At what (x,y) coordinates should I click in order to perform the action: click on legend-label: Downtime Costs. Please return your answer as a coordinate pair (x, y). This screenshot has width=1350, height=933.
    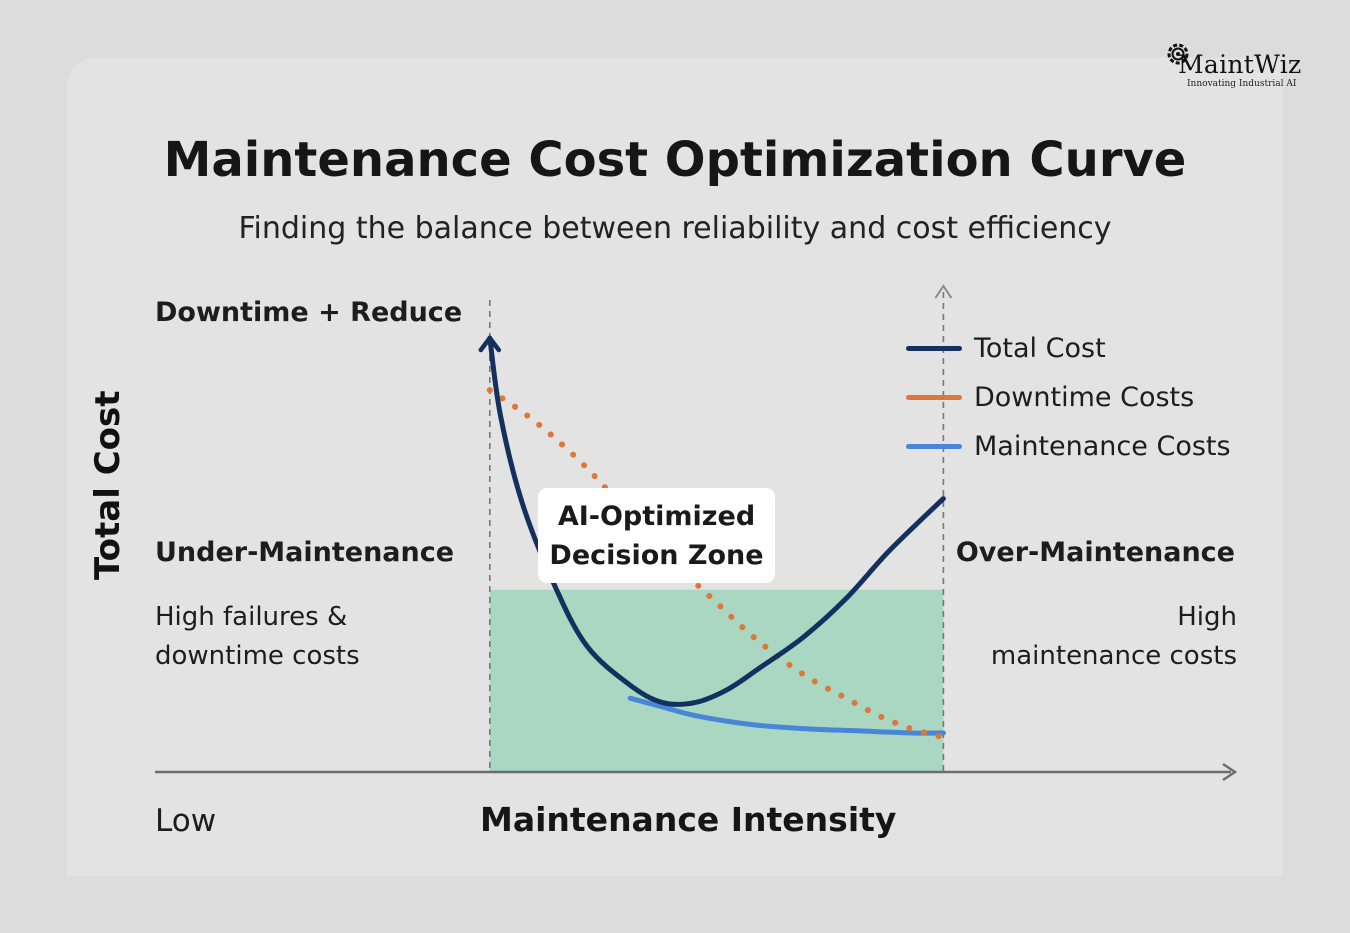
    Looking at the image, I should click on (1084, 397).